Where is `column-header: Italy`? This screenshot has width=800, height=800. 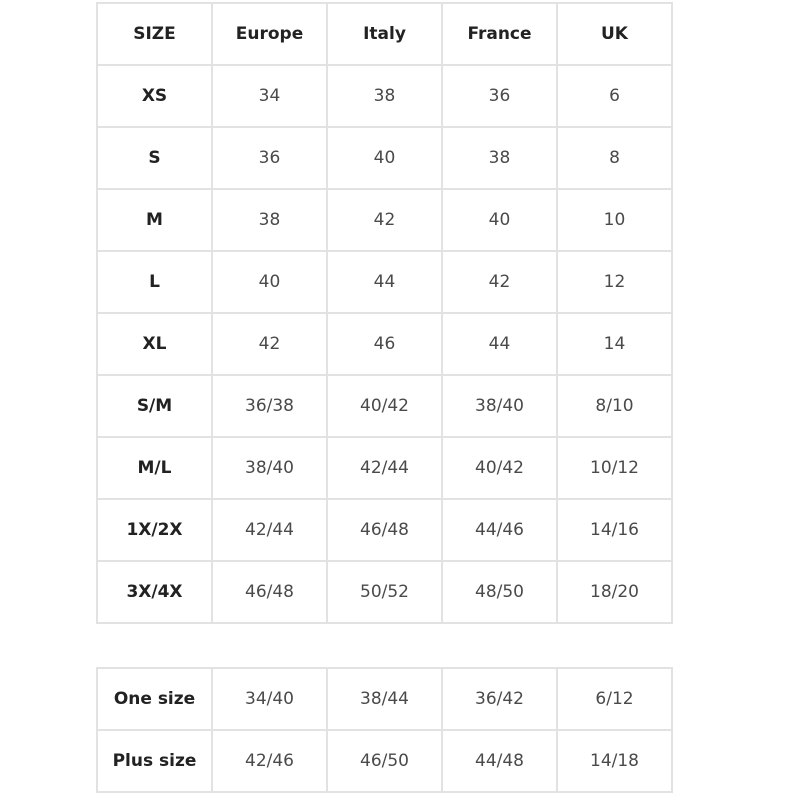
column-header: Italy is located at coordinates (384, 34).